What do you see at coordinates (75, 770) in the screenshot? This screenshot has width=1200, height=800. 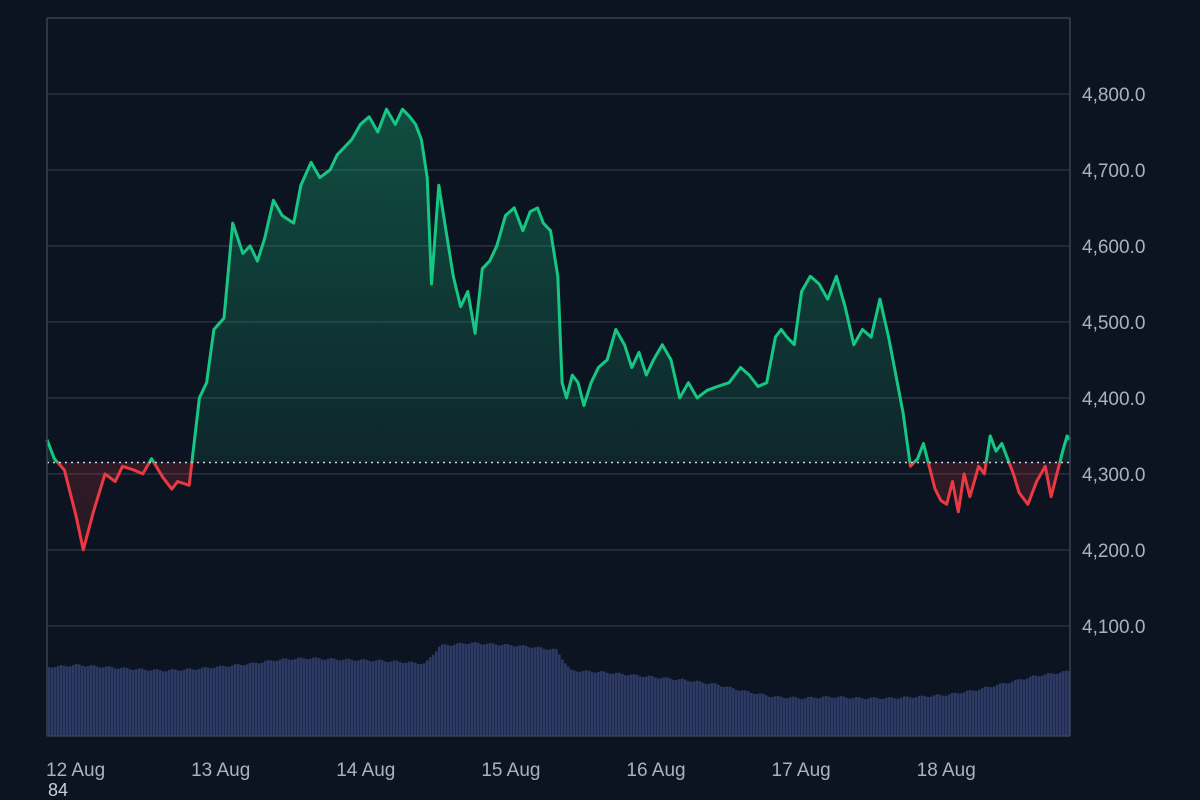 I see `x-tick-label: 12 Aug` at bounding box center [75, 770].